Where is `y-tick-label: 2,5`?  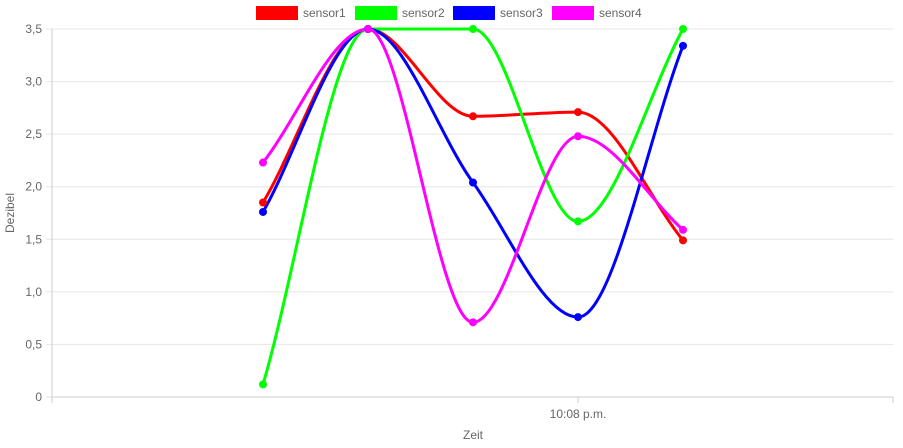 y-tick-label: 2,5 is located at coordinates (33, 134).